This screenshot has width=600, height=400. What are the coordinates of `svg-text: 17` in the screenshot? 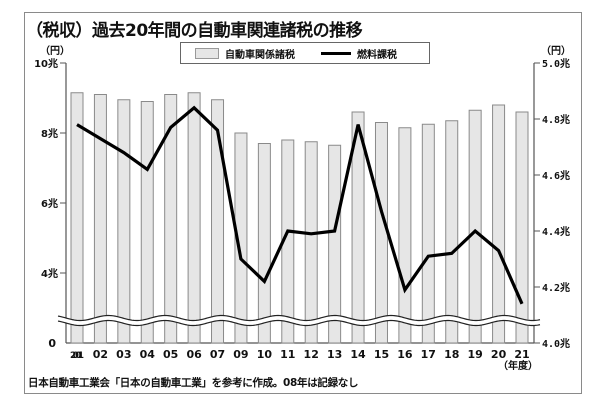 It's located at (428, 354).